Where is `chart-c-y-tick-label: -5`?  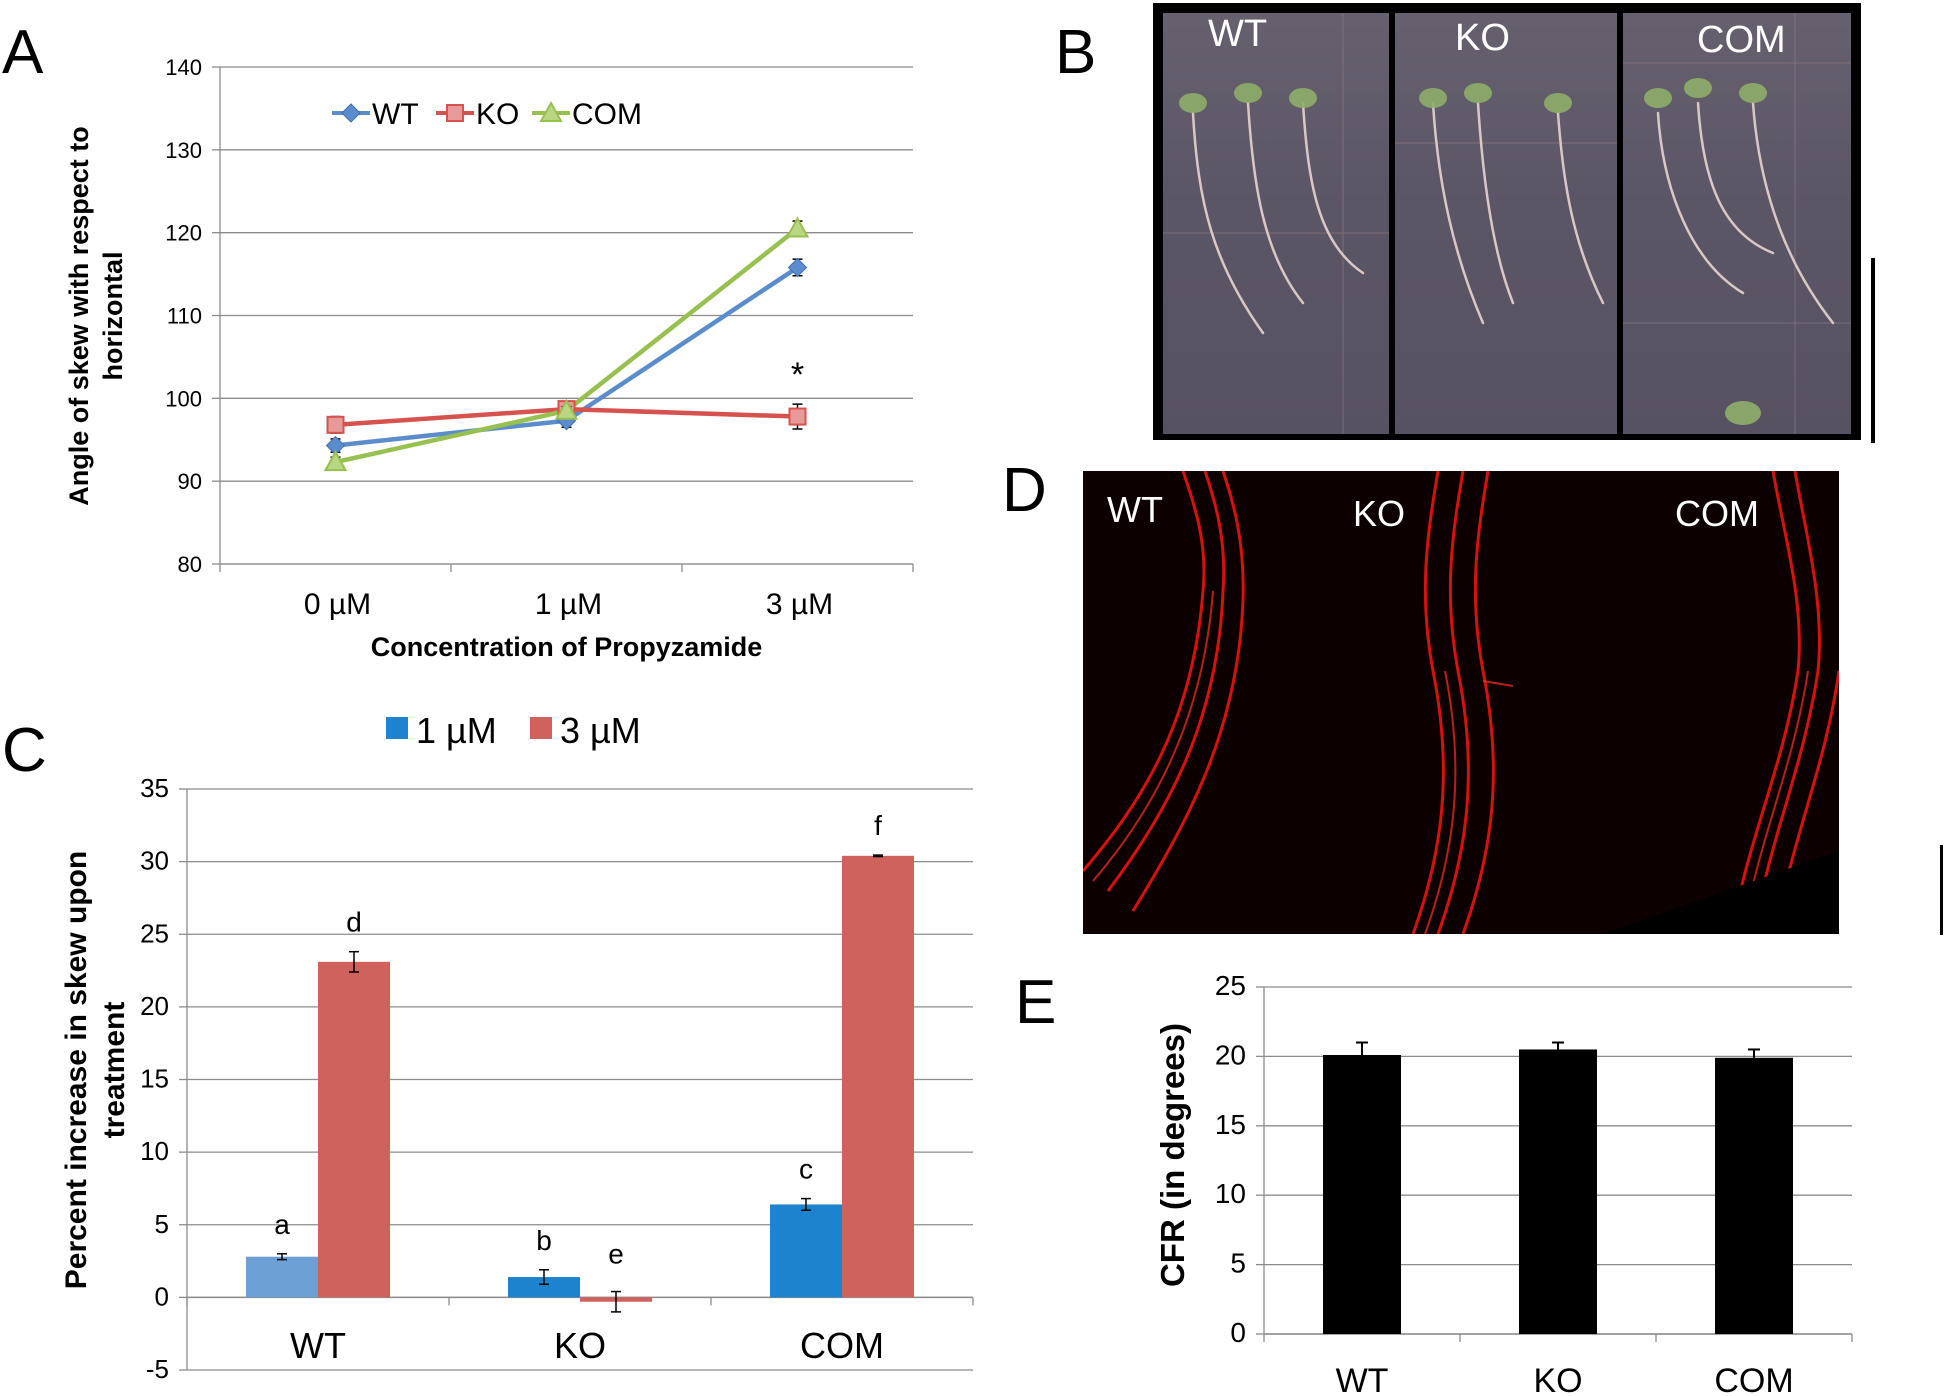 chart-c-y-tick-label: -5 is located at coordinates (157, 1369).